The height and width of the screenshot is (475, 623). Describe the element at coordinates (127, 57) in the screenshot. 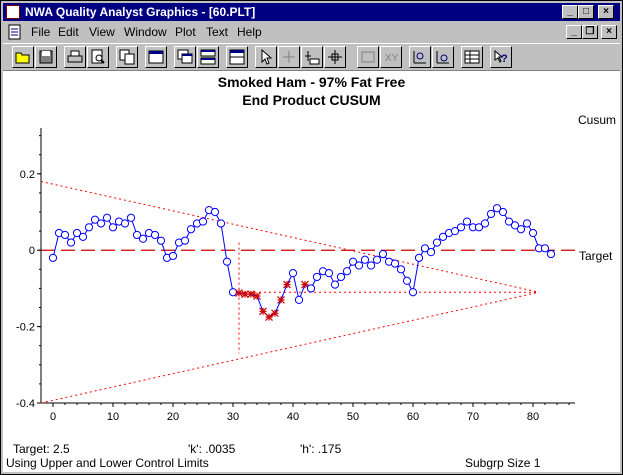

I see `copy-icon` at that location.